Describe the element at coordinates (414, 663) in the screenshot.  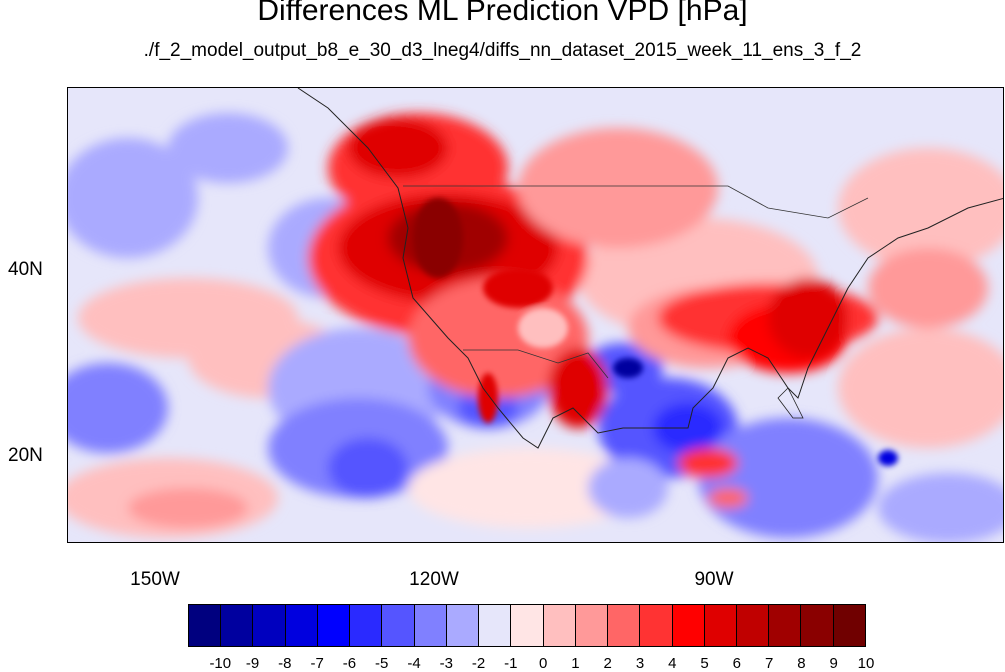
I see `colorbar-label: -4` at that location.